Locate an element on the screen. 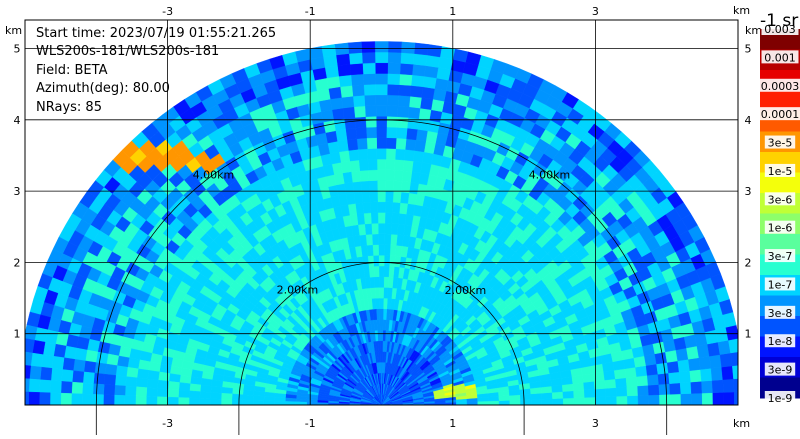  x-axis-unit-top: km is located at coordinates (741, 10).